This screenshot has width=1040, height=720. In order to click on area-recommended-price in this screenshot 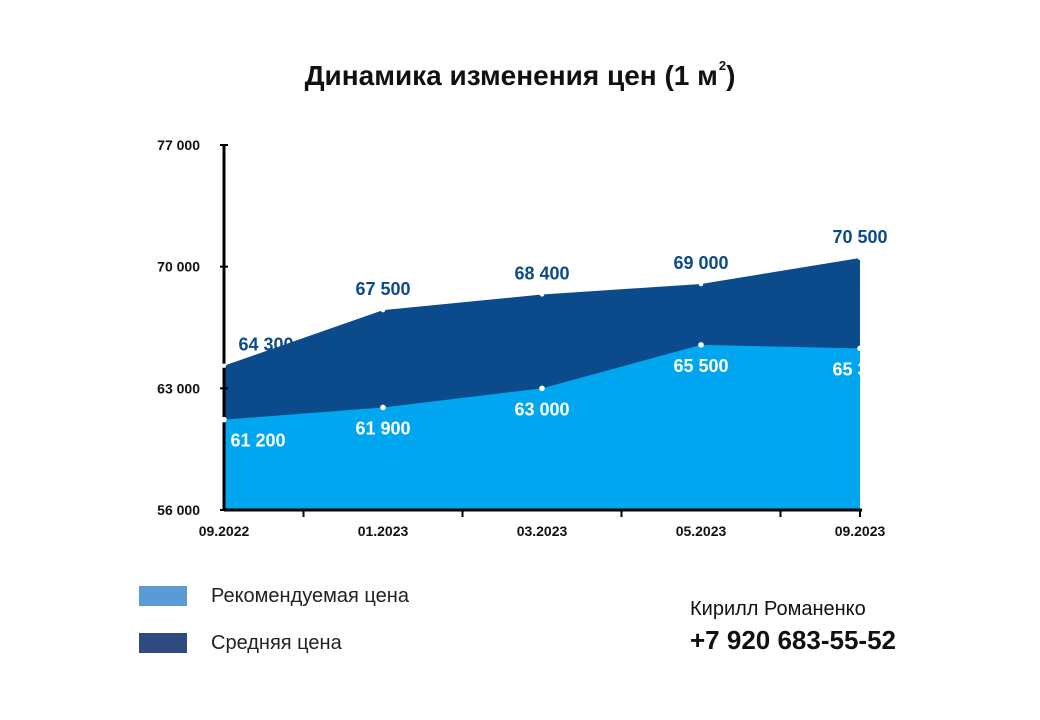, I will do `click(542, 427)`.